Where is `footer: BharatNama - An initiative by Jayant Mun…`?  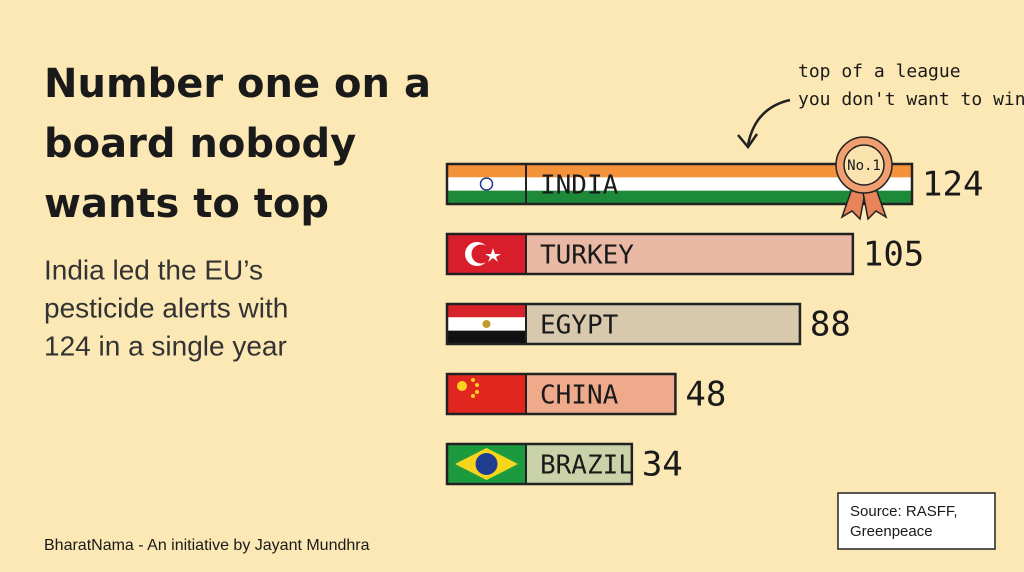 footer: BharatNama - An initiative by Jayant Mun… is located at coordinates (207, 545).